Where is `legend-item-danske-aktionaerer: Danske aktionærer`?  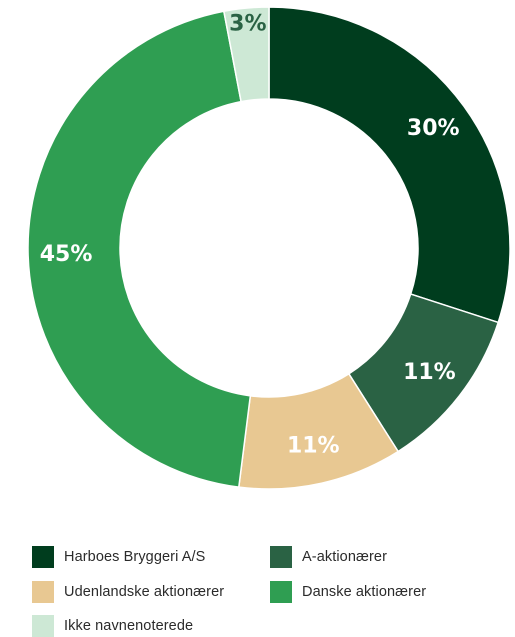 legend-item-danske-aktionaerer: Danske aktionærer is located at coordinates (348, 592).